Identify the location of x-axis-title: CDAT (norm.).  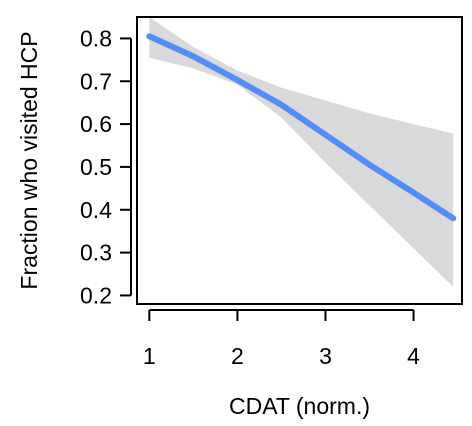
(299, 406).